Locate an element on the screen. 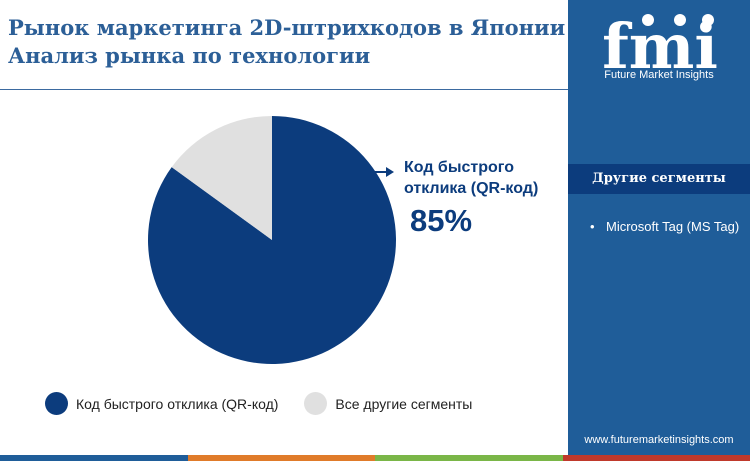 Image resolution: width=750 pixels, height=461 pixels. bottom-color-bar is located at coordinates (375, 458).